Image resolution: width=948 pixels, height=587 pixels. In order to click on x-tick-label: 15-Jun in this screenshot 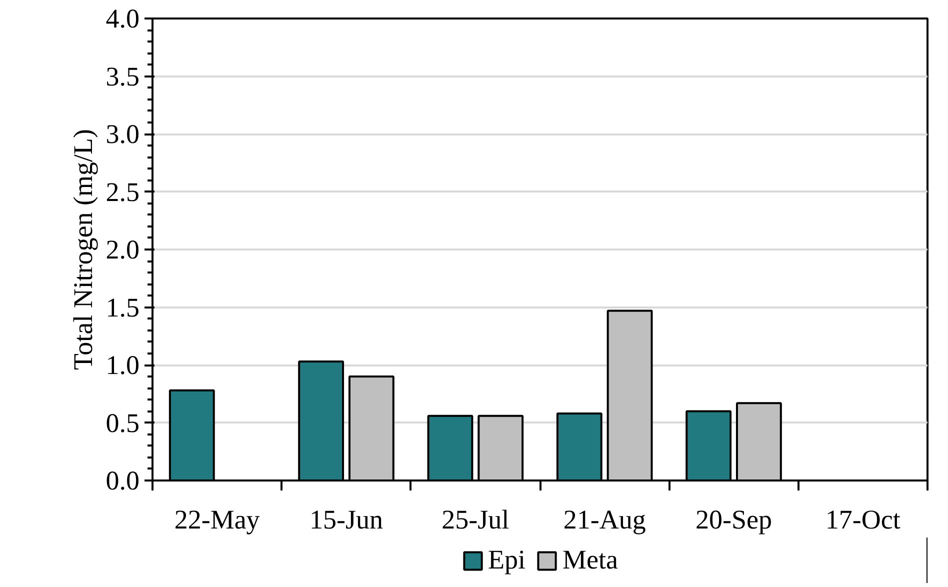, I will do `click(347, 519)`.